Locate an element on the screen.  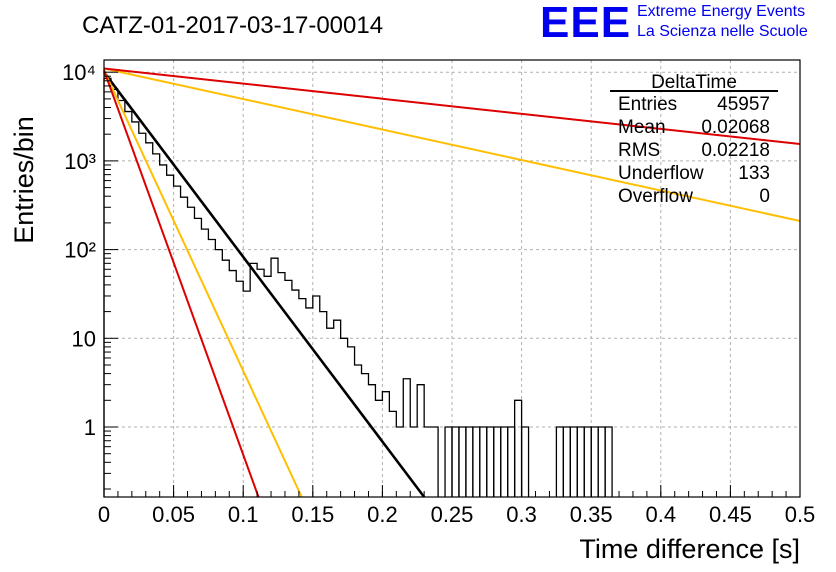
x-tick-label: 0.2 is located at coordinates (382, 514).